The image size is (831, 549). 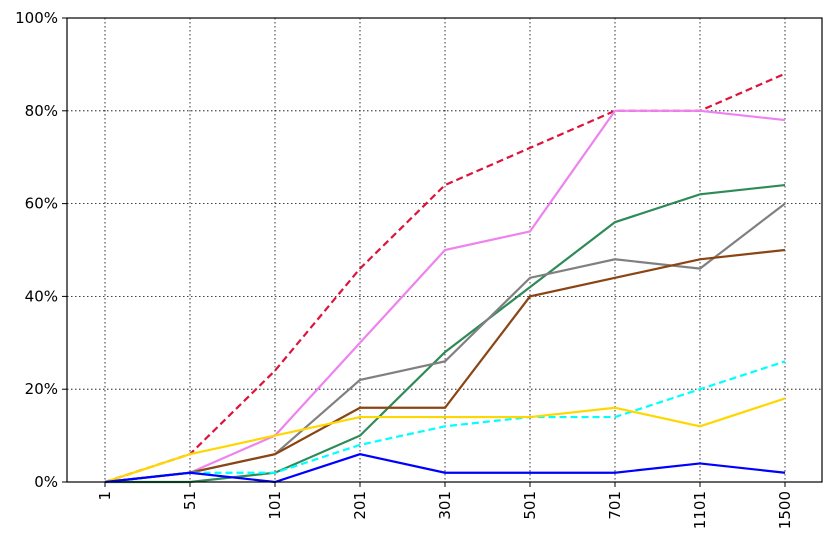 I want to click on x-tick-label: 1101, so click(x=700, y=510).